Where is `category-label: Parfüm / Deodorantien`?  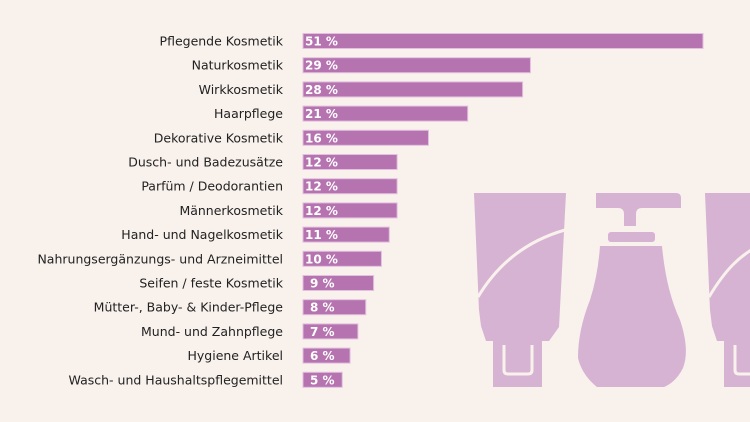 category-label: Parfüm / Deodorantien is located at coordinates (212, 186).